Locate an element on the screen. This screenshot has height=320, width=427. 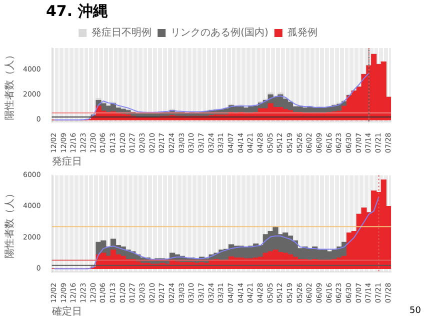
legend-label: リンクのある例(国内) is located at coordinates (219, 32).